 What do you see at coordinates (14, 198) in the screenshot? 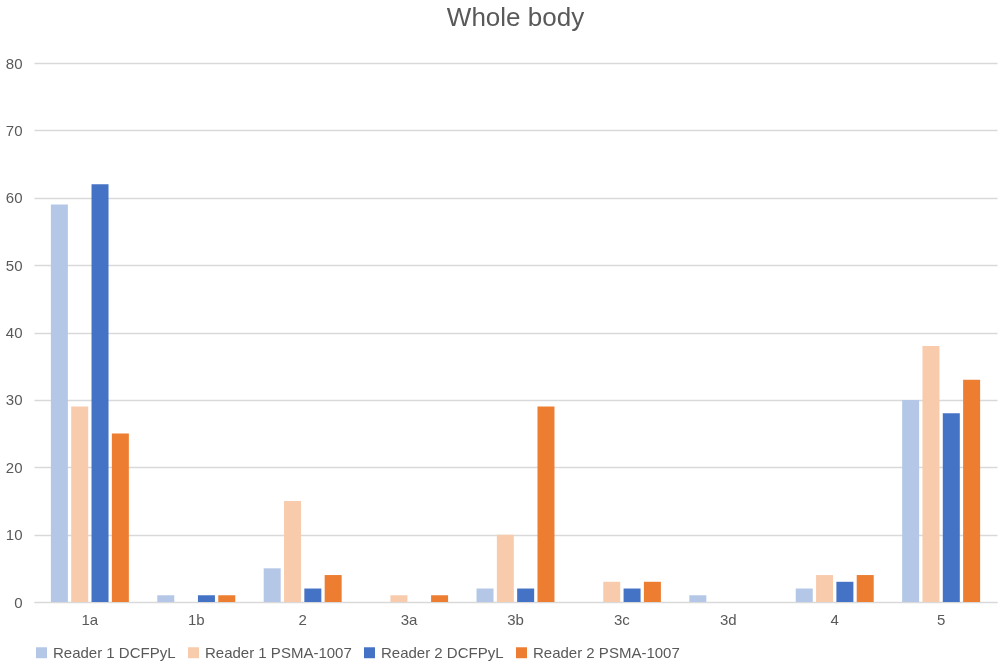
I see `y-tick-label: 60` at bounding box center [14, 198].